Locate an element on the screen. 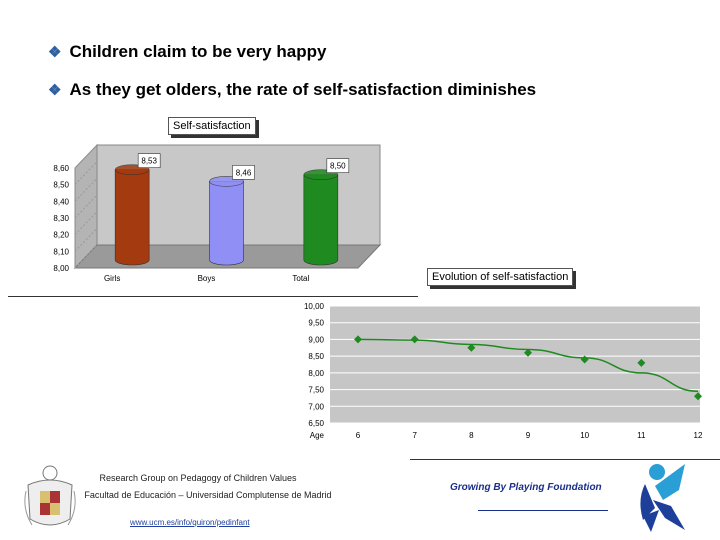 This screenshot has width=720, height=540. bar-chart-y-tick: 8,30 is located at coordinates (61, 218).